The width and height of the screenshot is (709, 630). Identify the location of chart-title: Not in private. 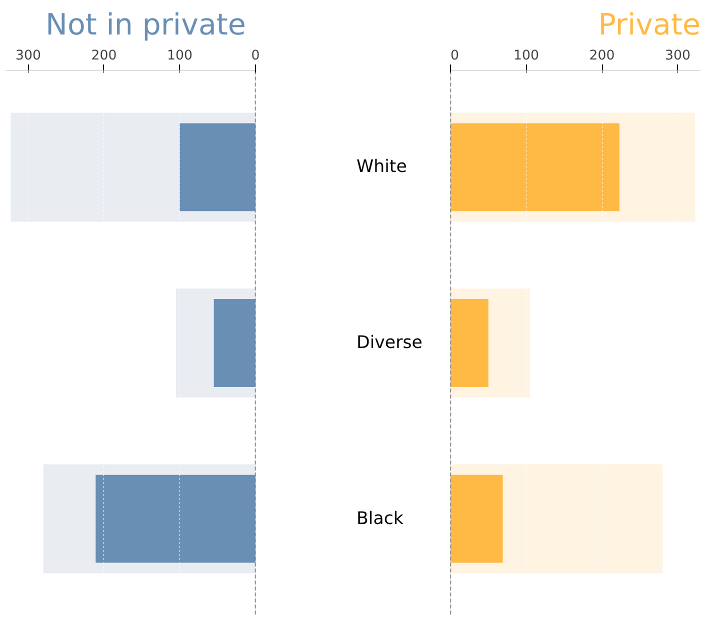
(146, 25).